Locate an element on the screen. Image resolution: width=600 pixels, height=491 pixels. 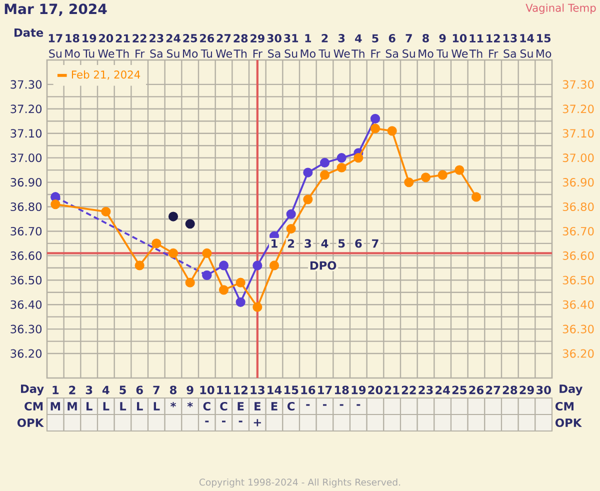
x-tick-label: 6 is located at coordinates (139, 390).